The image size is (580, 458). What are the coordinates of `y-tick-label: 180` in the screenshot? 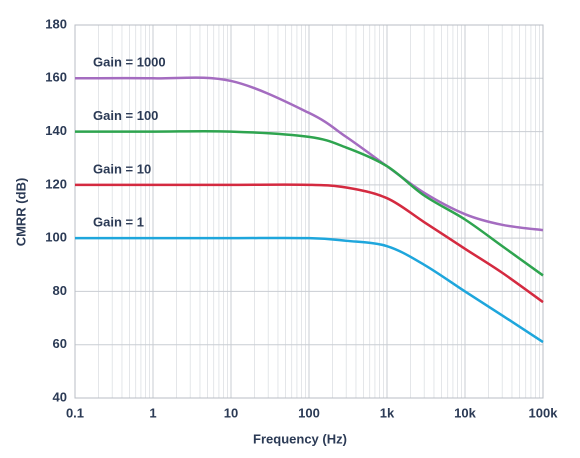 It's located at (56, 23).